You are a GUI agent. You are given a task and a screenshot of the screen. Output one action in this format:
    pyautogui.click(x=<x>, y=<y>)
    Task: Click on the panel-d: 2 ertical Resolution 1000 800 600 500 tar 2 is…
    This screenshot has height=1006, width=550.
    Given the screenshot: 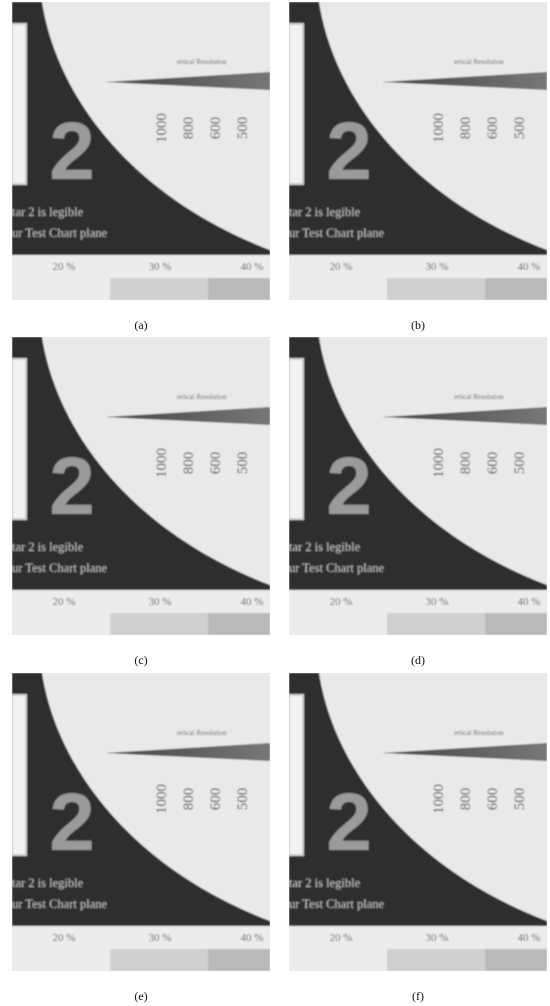 What is the action you would take?
    pyautogui.click(x=418, y=486)
    